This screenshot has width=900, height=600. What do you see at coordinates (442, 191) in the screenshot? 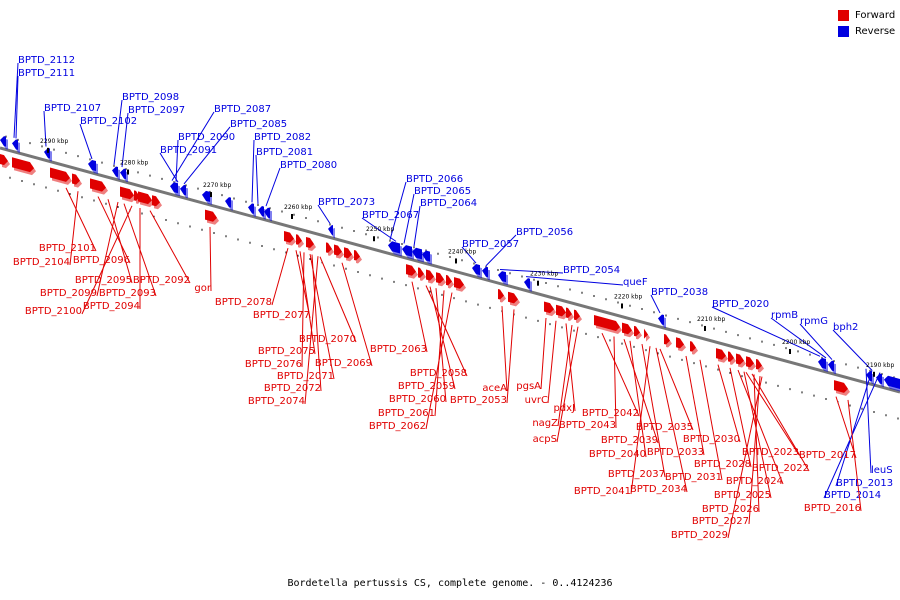
I see `reverse-gene-label: BPTD_2065` at bounding box center [442, 191].